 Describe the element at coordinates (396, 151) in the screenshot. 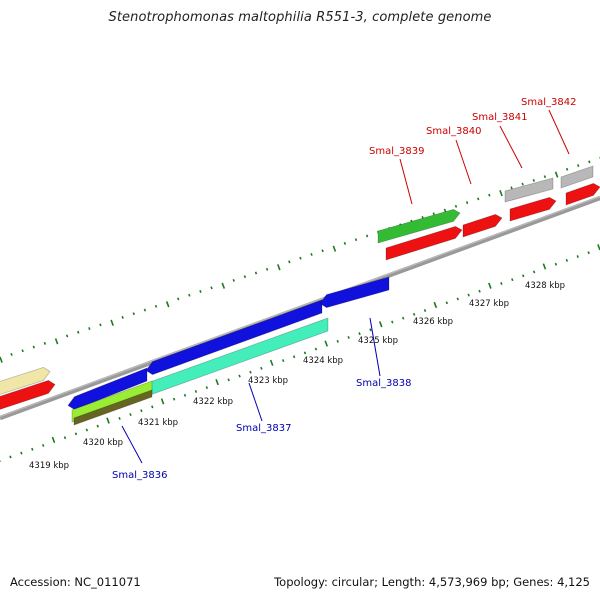

I see `gene-label-smal-3839: Smal_3839` at that location.